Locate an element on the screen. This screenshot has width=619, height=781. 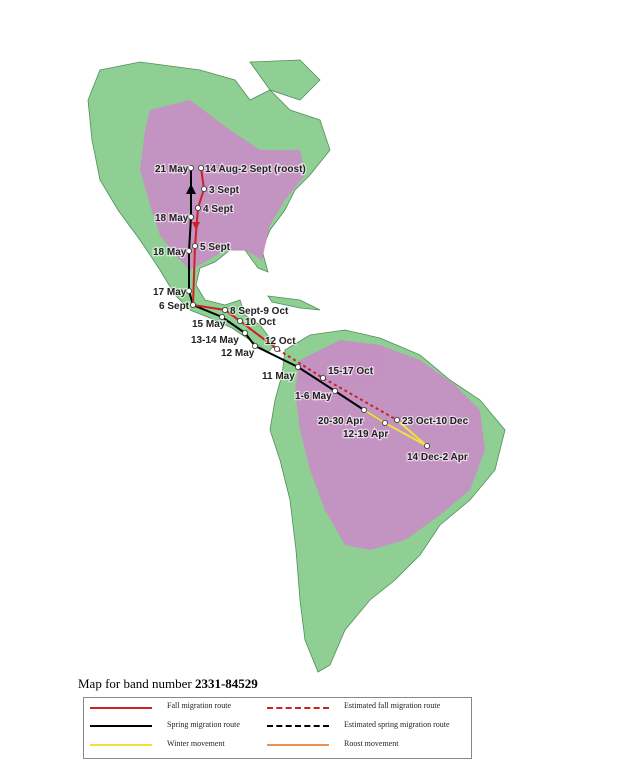
map-caption: Map for band number 2331-84529 is located at coordinates (168, 684).